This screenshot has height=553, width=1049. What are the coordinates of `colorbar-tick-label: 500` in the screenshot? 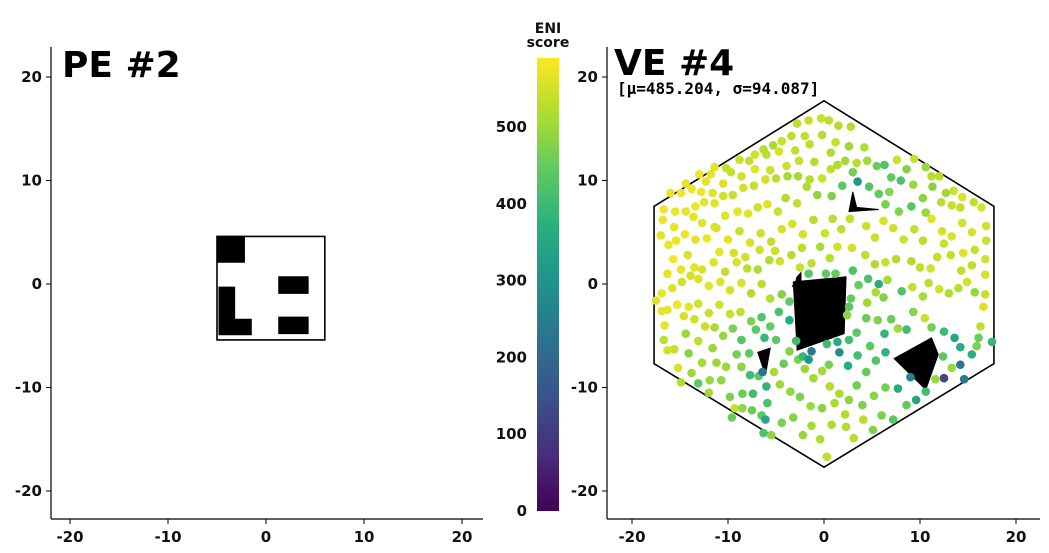 It's located at (511, 127).